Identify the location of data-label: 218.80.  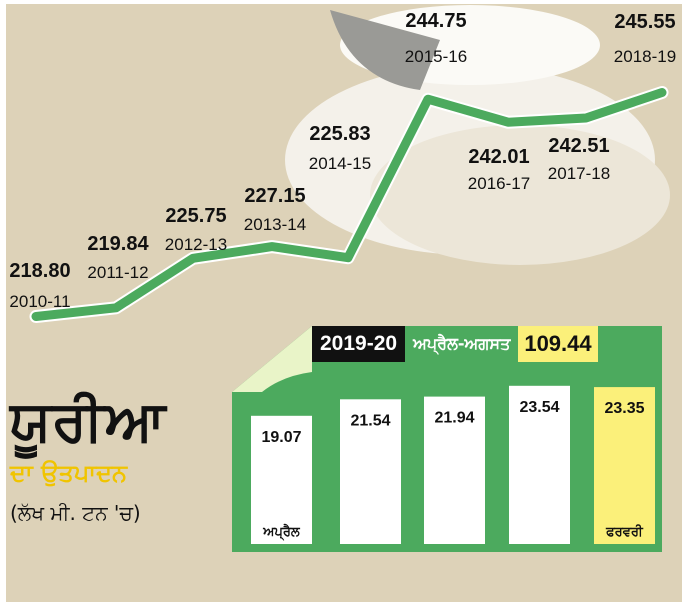
(39, 271).